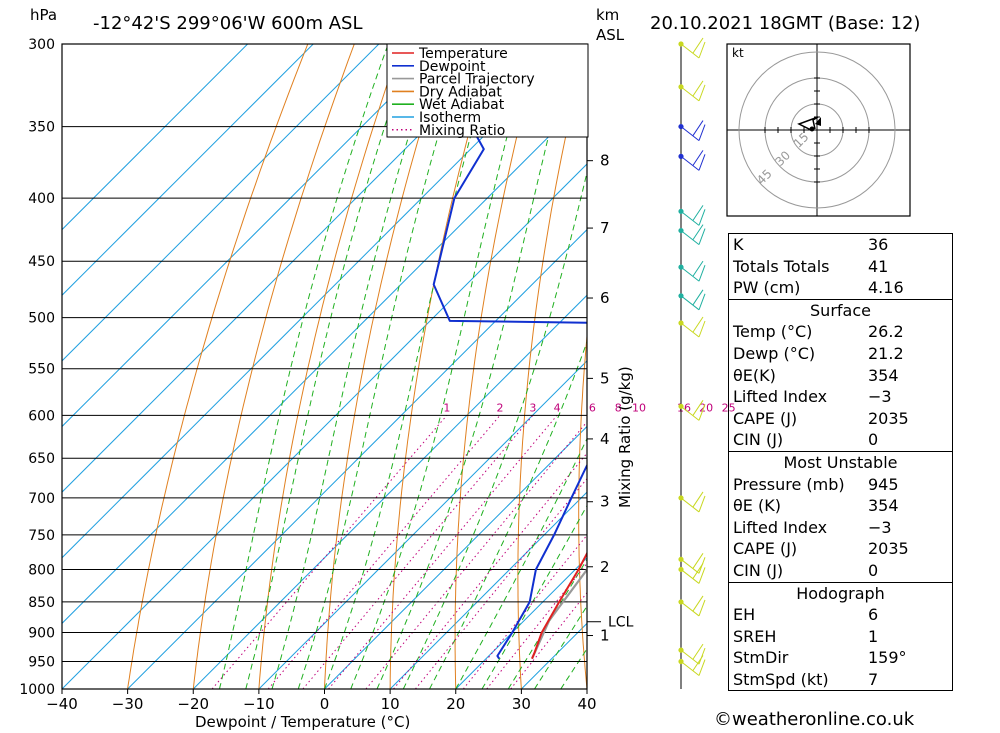 The image size is (1000, 733). What do you see at coordinates (812, 129) in the screenshot?
I see `hodograph-origin-dot` at bounding box center [812, 129].